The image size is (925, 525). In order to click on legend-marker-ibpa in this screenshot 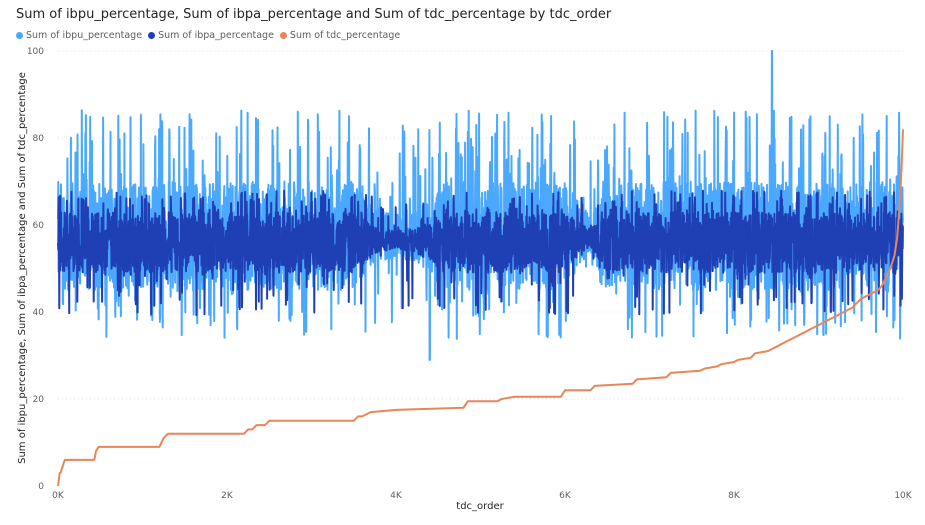, I will do `click(152, 35)`.